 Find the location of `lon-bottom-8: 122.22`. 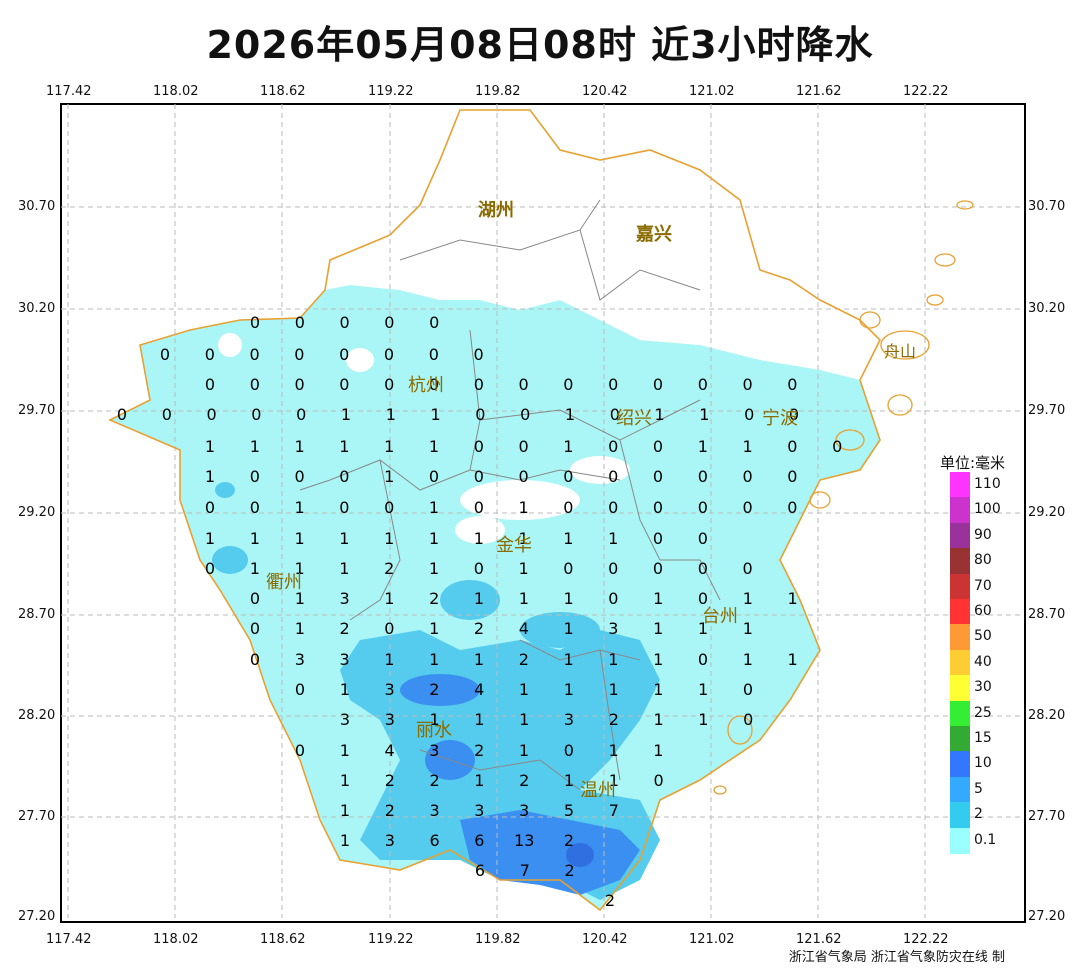

lon-bottom-8: 122.22 is located at coordinates (926, 939).